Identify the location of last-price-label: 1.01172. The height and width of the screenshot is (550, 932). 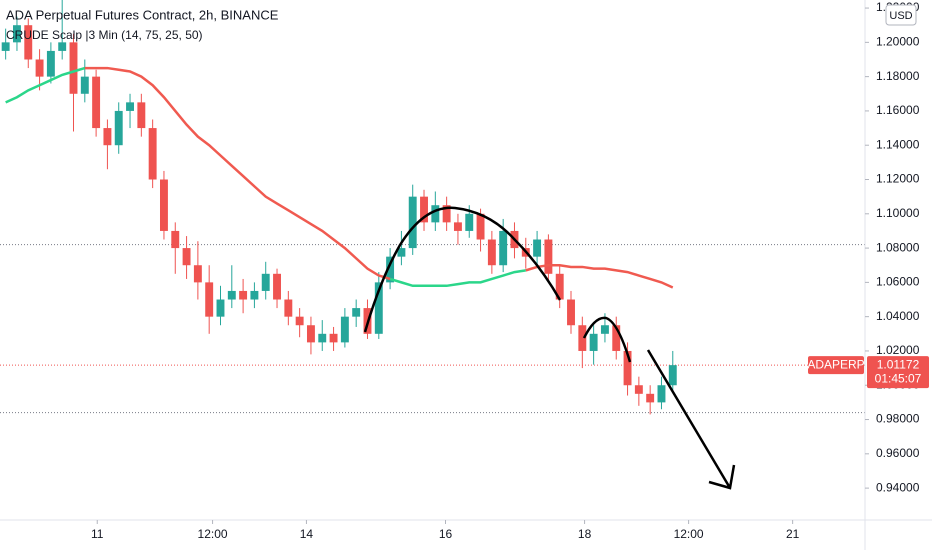
(898, 364).